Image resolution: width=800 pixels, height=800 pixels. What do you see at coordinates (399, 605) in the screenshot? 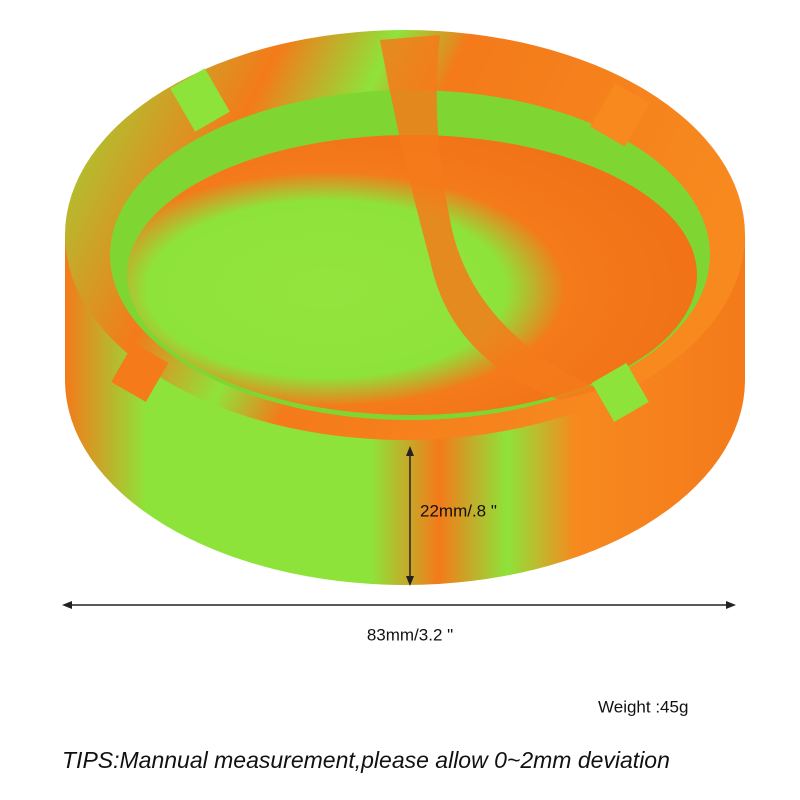
I see `width-arrow` at bounding box center [399, 605].